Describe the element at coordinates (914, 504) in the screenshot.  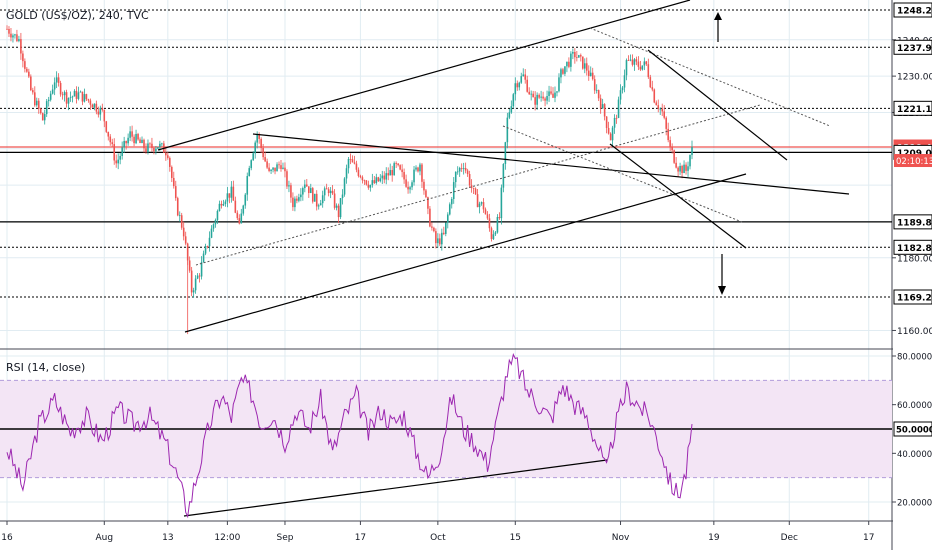
I see `rsi-axis-tick-label: 20.0000` at that location.